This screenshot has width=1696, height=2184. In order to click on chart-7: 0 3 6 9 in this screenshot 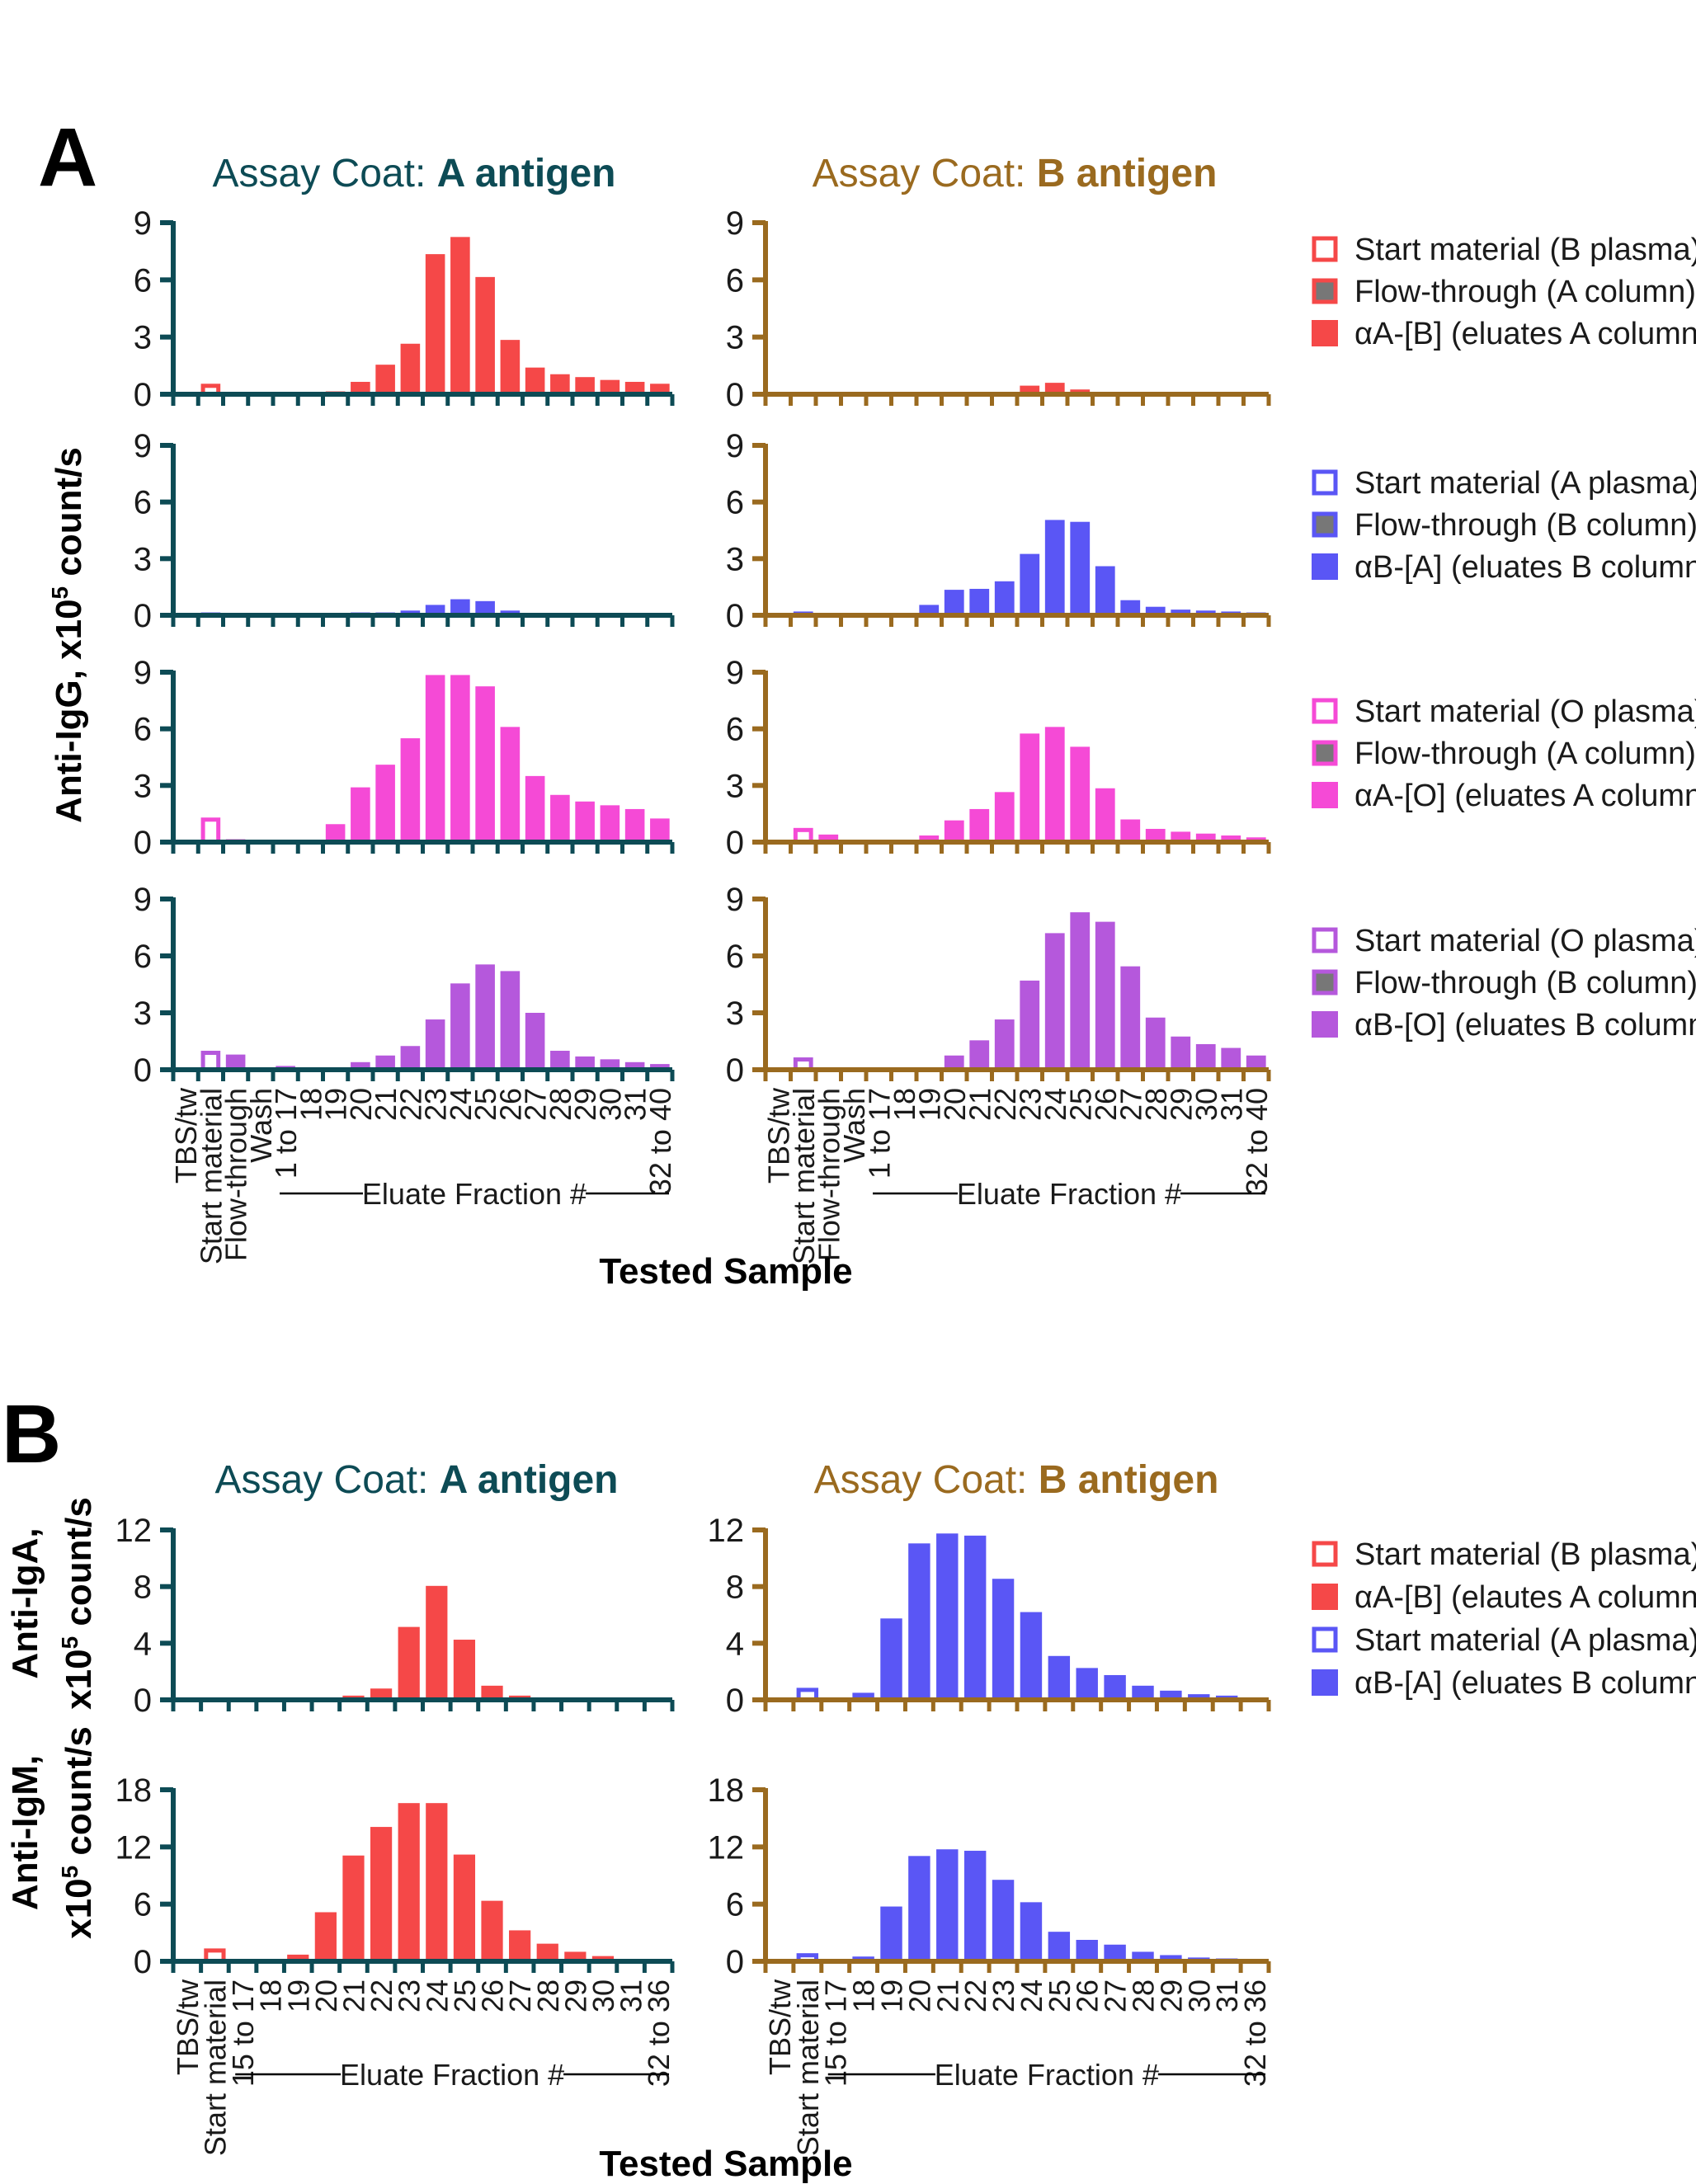, I will do `click(998, 985)`.